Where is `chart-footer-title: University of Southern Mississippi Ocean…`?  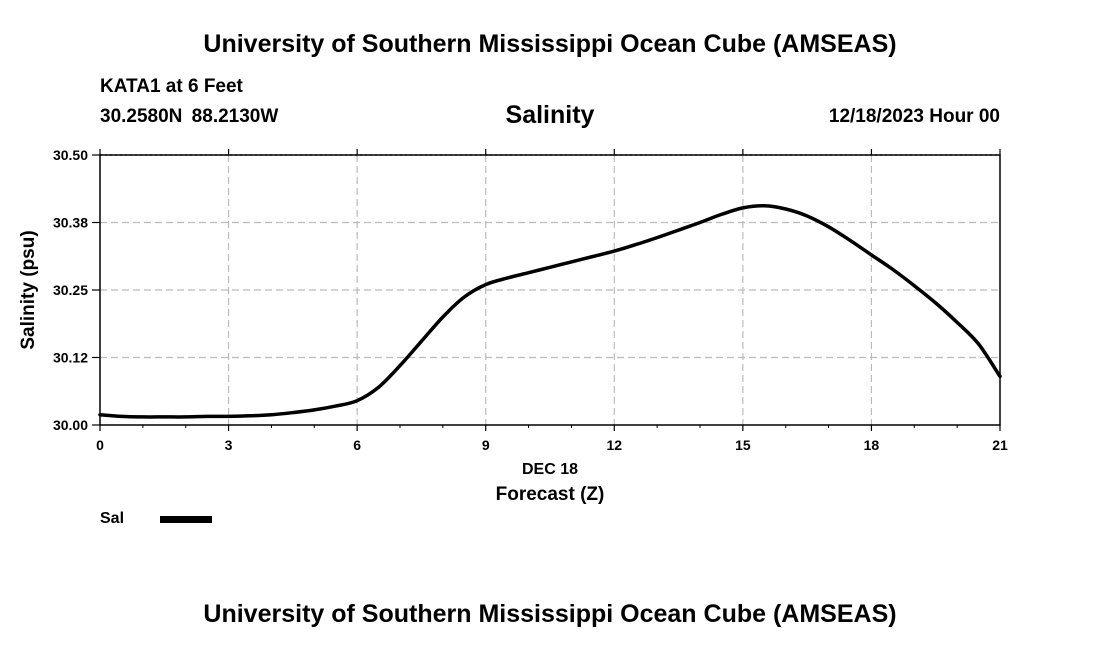
chart-footer-title: University of Southern Mississippi Ocean… is located at coordinates (550, 614).